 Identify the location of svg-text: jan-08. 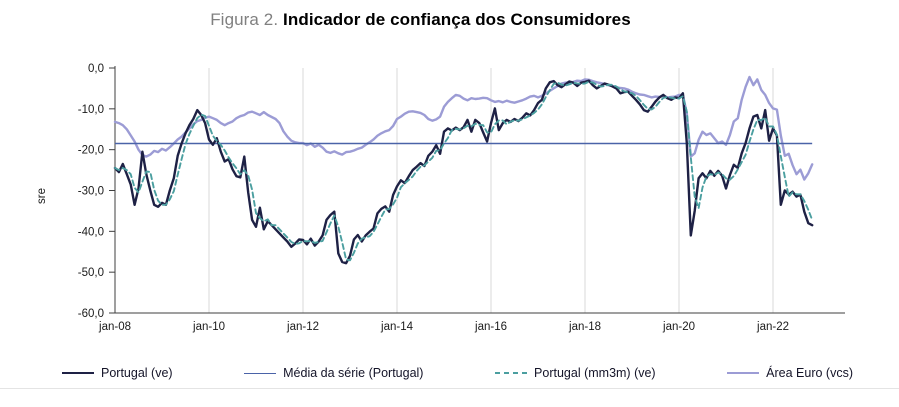
(114, 327).